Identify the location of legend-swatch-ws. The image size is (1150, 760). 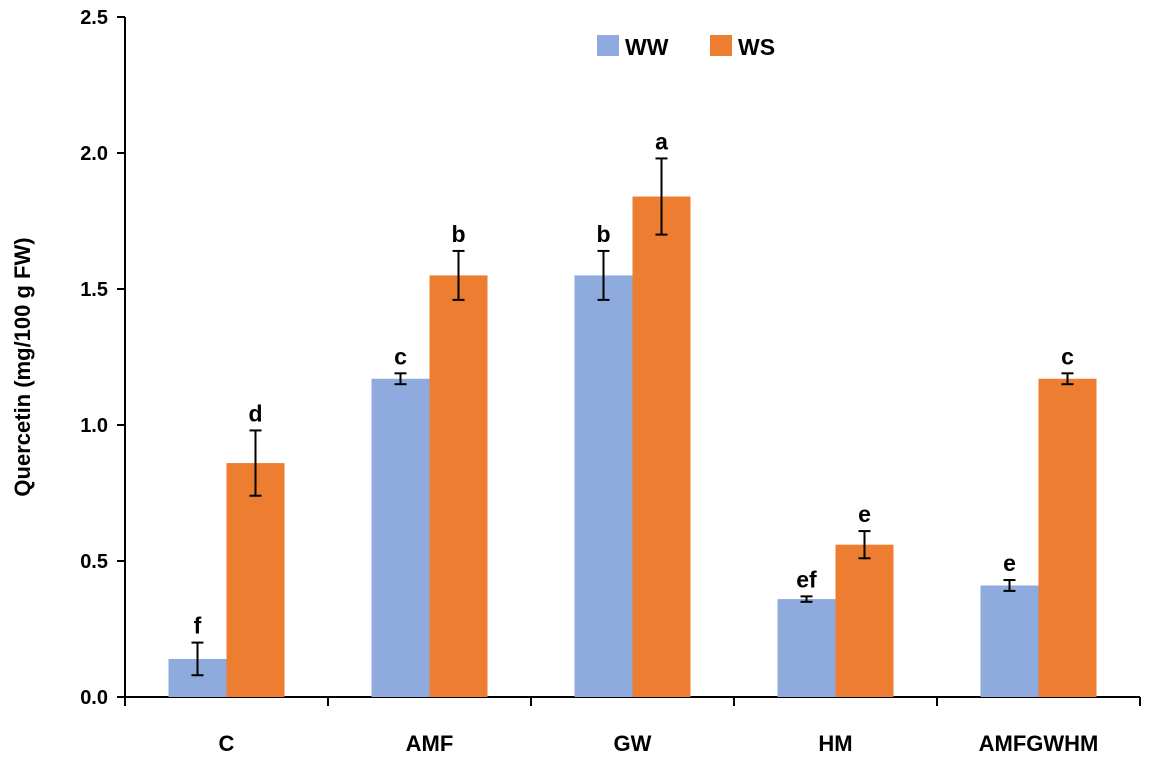
(721, 45).